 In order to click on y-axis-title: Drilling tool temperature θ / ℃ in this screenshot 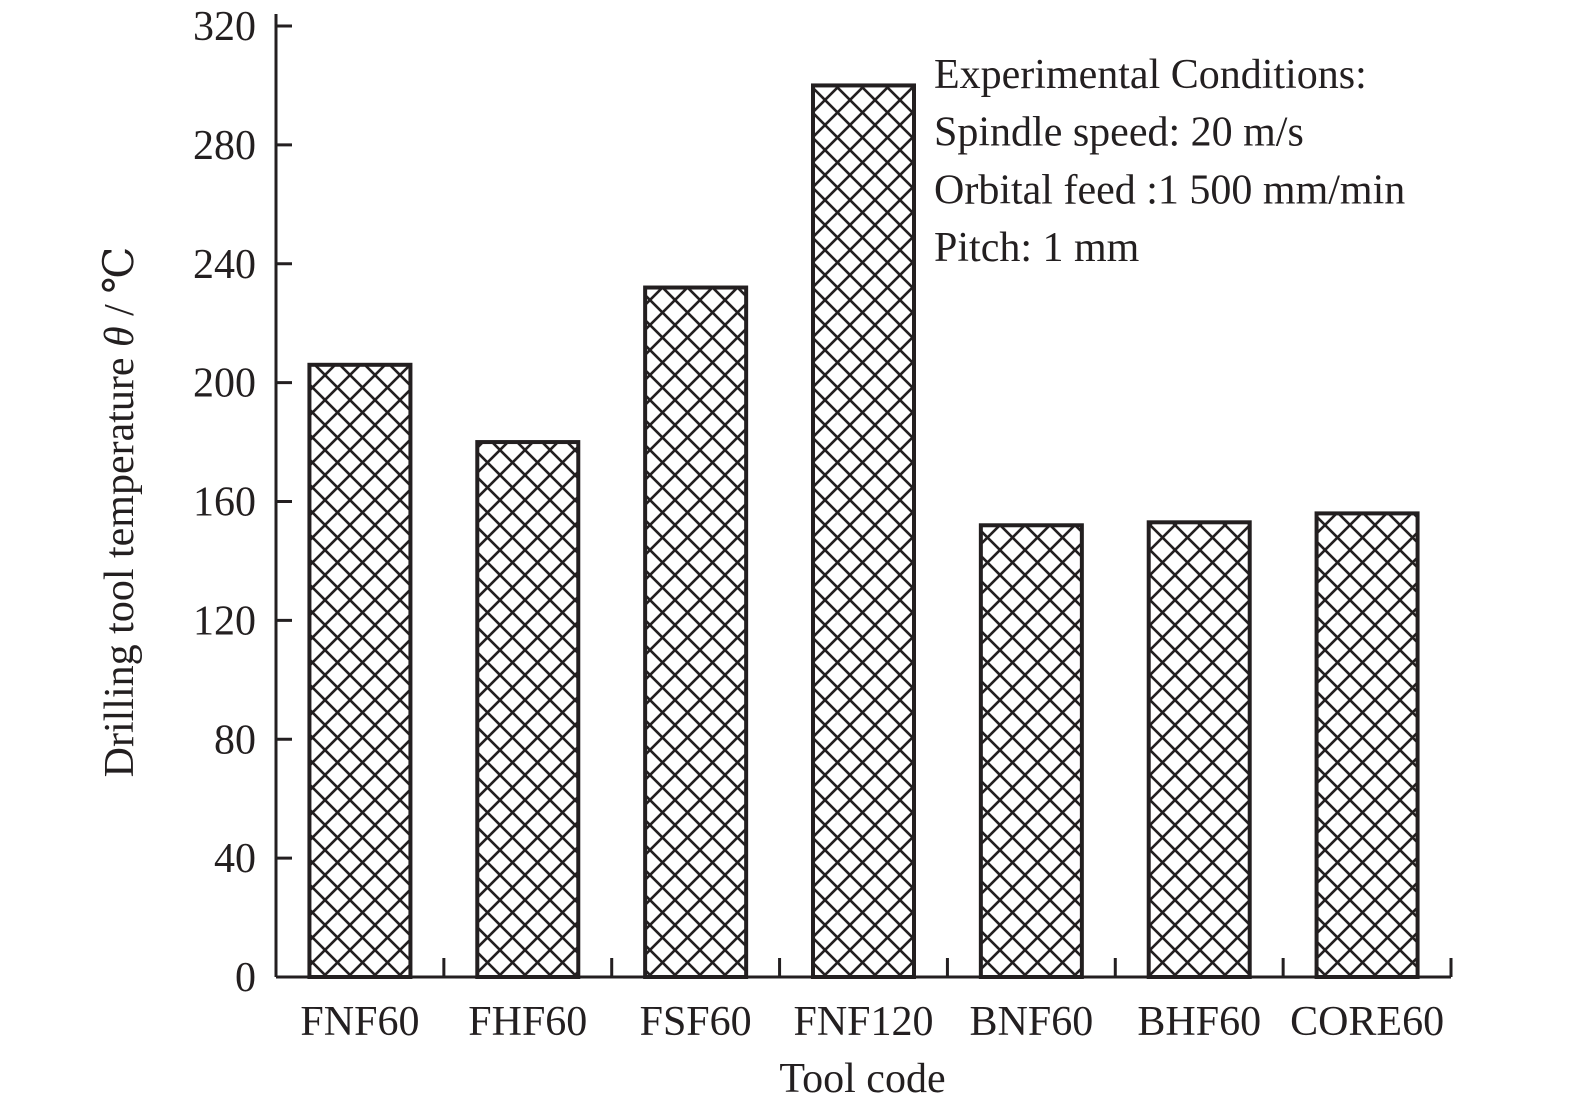, I will do `click(120, 512)`.